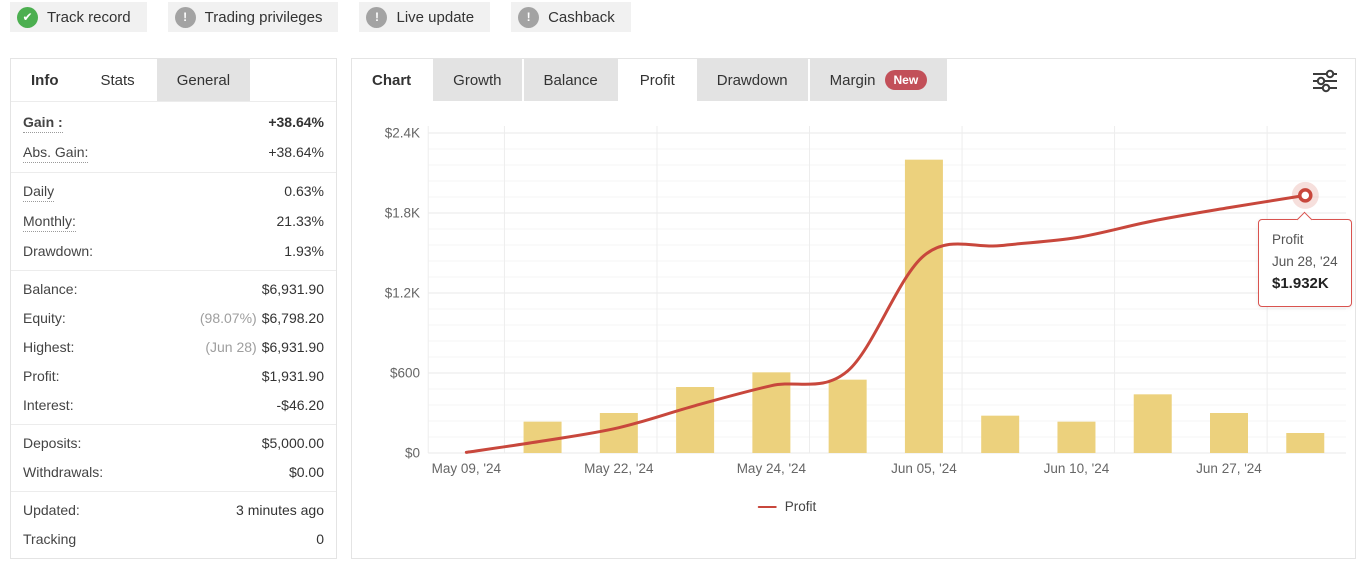  I want to click on tab-profit: Profit, so click(657, 80).